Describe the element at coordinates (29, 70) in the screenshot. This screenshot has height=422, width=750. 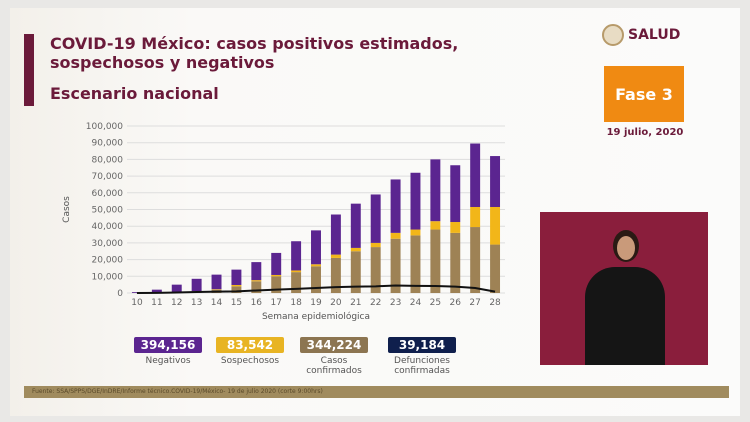
I see `title-accent-bar` at that location.